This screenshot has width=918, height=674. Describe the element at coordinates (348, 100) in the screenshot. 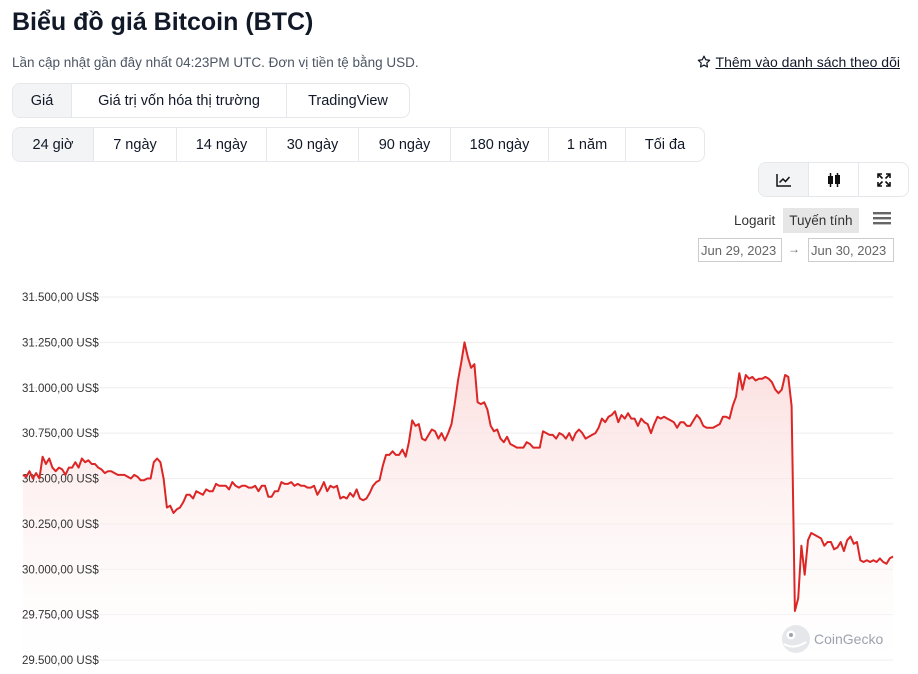

I see `tab-tradingview: TradingView` at that location.